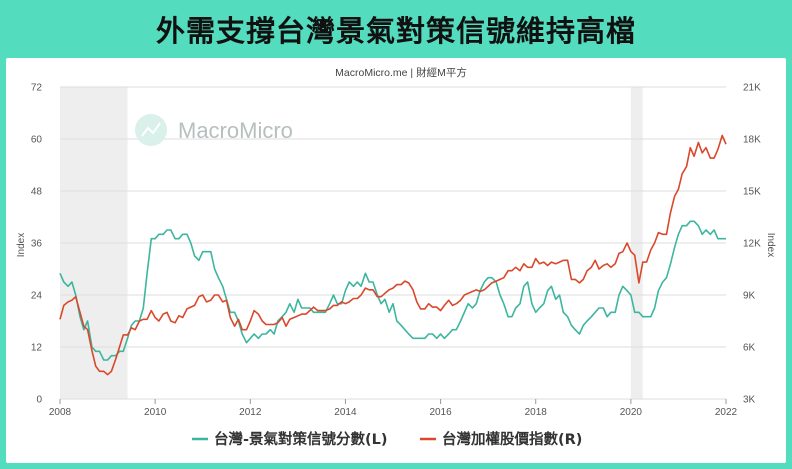 Image resolution: width=792 pixels, height=469 pixels. Describe the element at coordinates (395, 31) in the screenshot. I see `page-headline: 外需支撐台灣景氣對策信號維持高檔` at that location.